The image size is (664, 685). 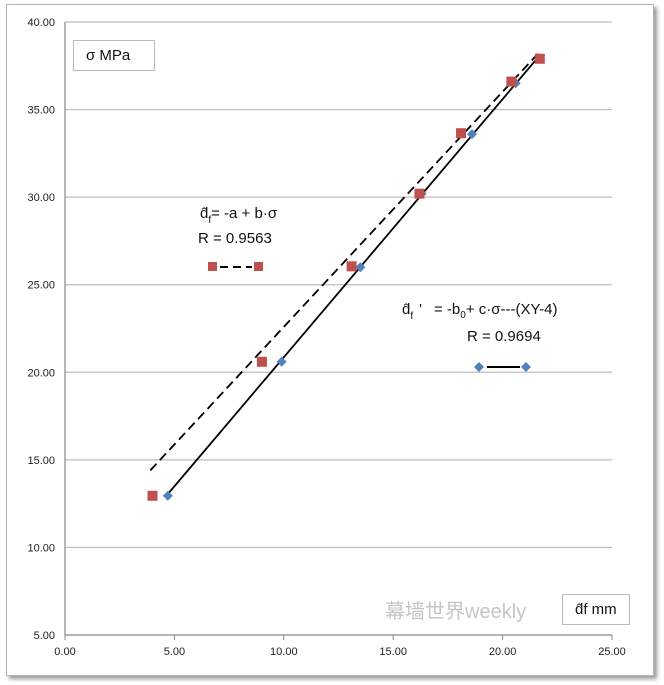 What do you see at coordinates (41, 548) in the screenshot?
I see `y-tick-label: 10.00` at bounding box center [41, 548].